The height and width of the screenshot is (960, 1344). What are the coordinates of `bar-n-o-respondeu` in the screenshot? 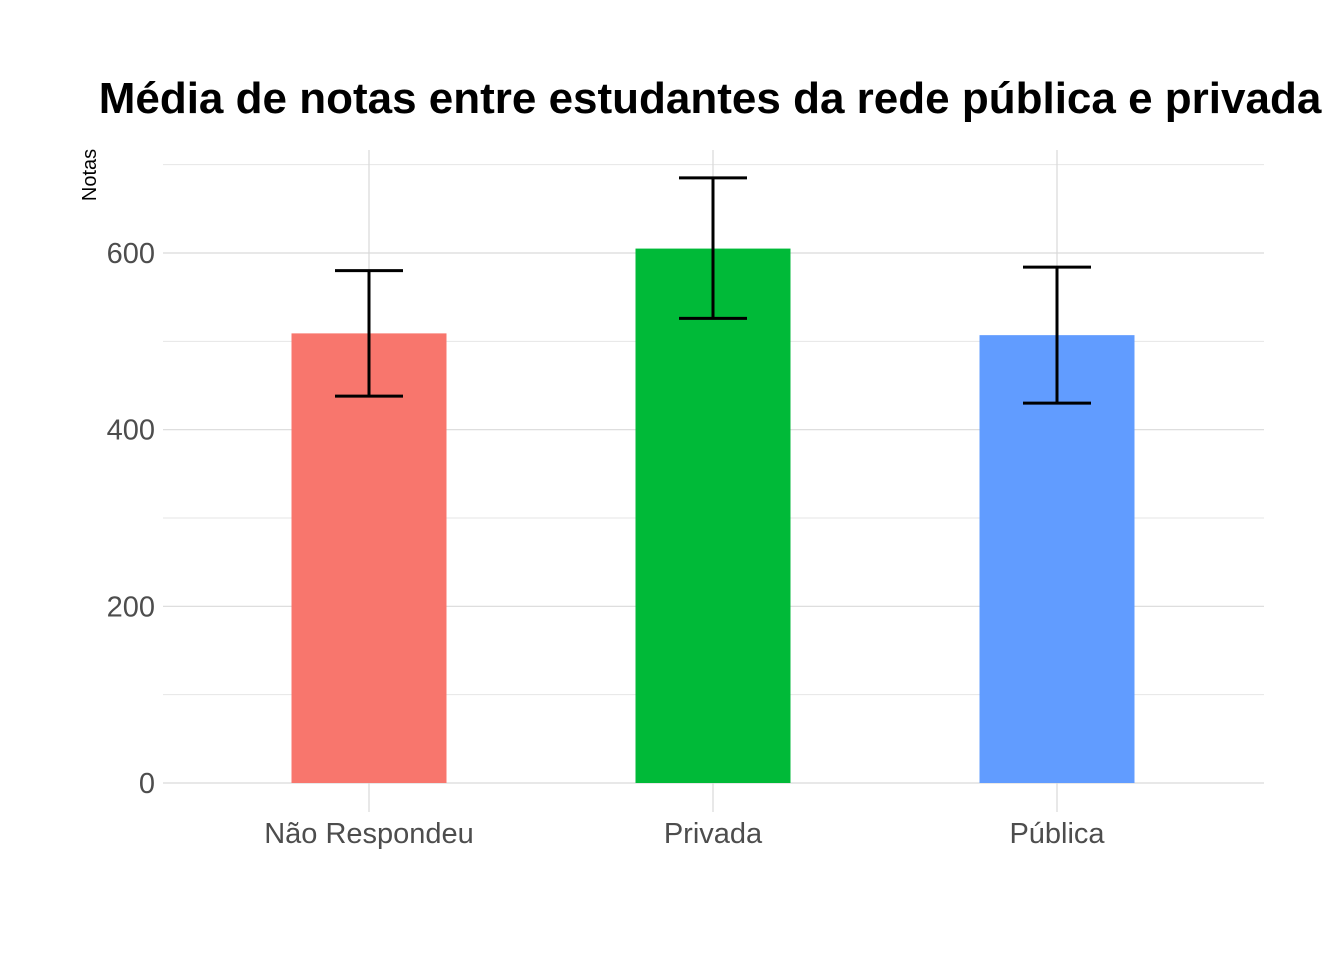 It's located at (369, 558).